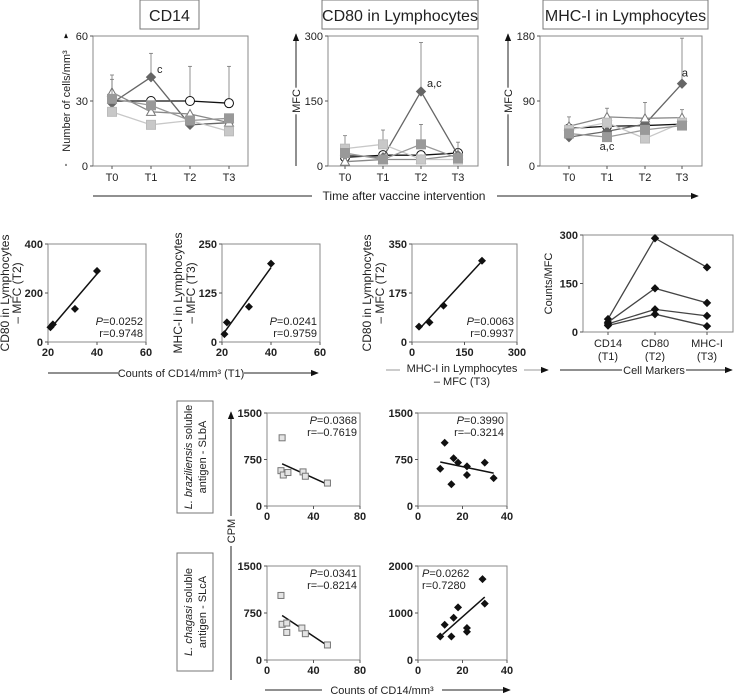 Image resolution: width=734 pixels, height=700 pixels. Describe the element at coordinates (34, 294) in the screenshot. I see `y-tick-label: 200` at that location.